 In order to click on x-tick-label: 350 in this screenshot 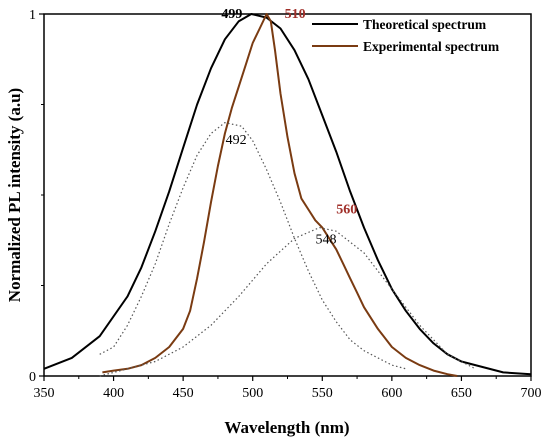, I will do `click(44, 393)`.